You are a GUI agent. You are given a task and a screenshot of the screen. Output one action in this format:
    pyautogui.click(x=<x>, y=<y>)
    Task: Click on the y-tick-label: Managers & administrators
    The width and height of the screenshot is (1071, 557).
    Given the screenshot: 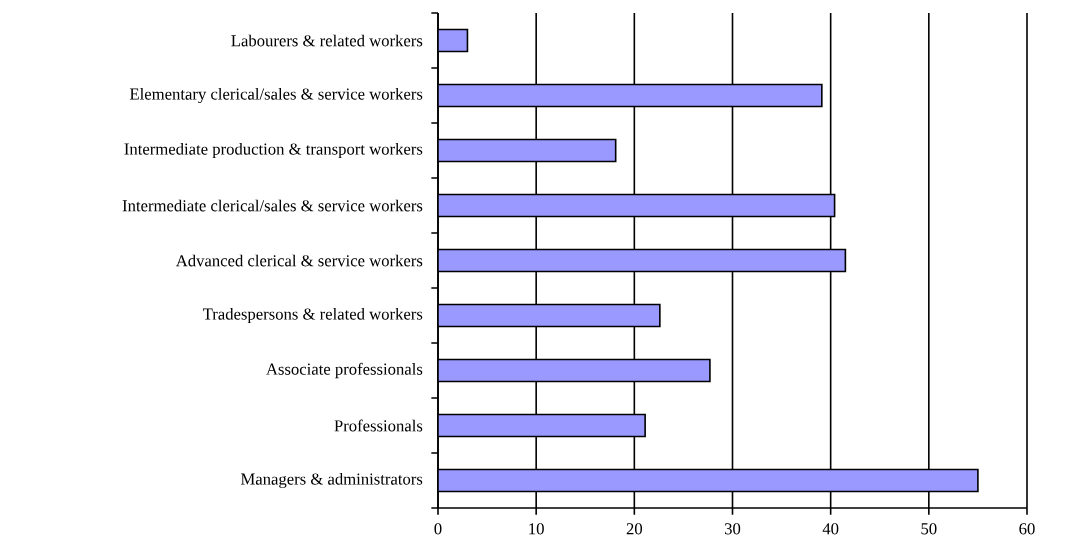 What is the action you would take?
    pyautogui.click(x=331, y=480)
    